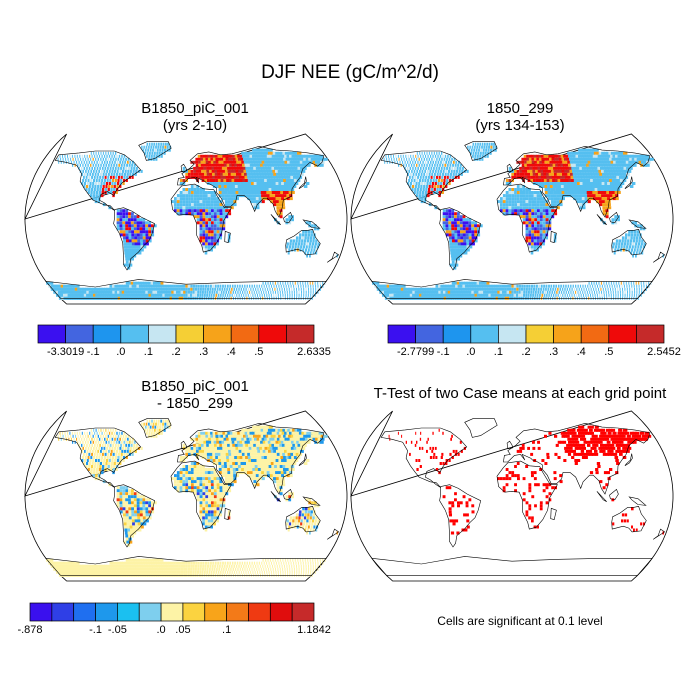 This screenshot has height=700, width=700. Describe the element at coordinates (520, 117) in the screenshot. I see `panel-title-case2: 1850_299 (yrs 134-153)` at that location.